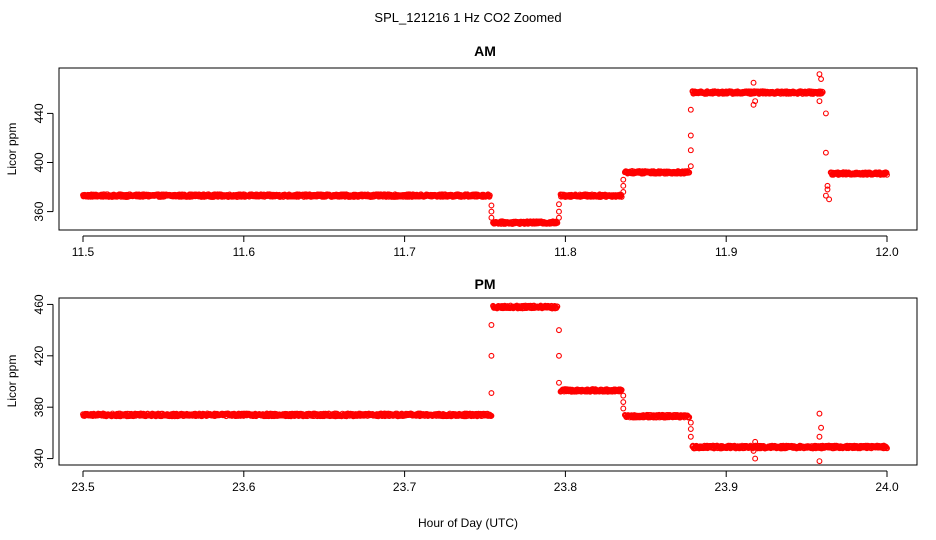 This screenshot has width=936, height=540. What do you see at coordinates (12, 149) in the screenshot?
I see `panel-am-ylabel: Licor ppm` at bounding box center [12, 149].